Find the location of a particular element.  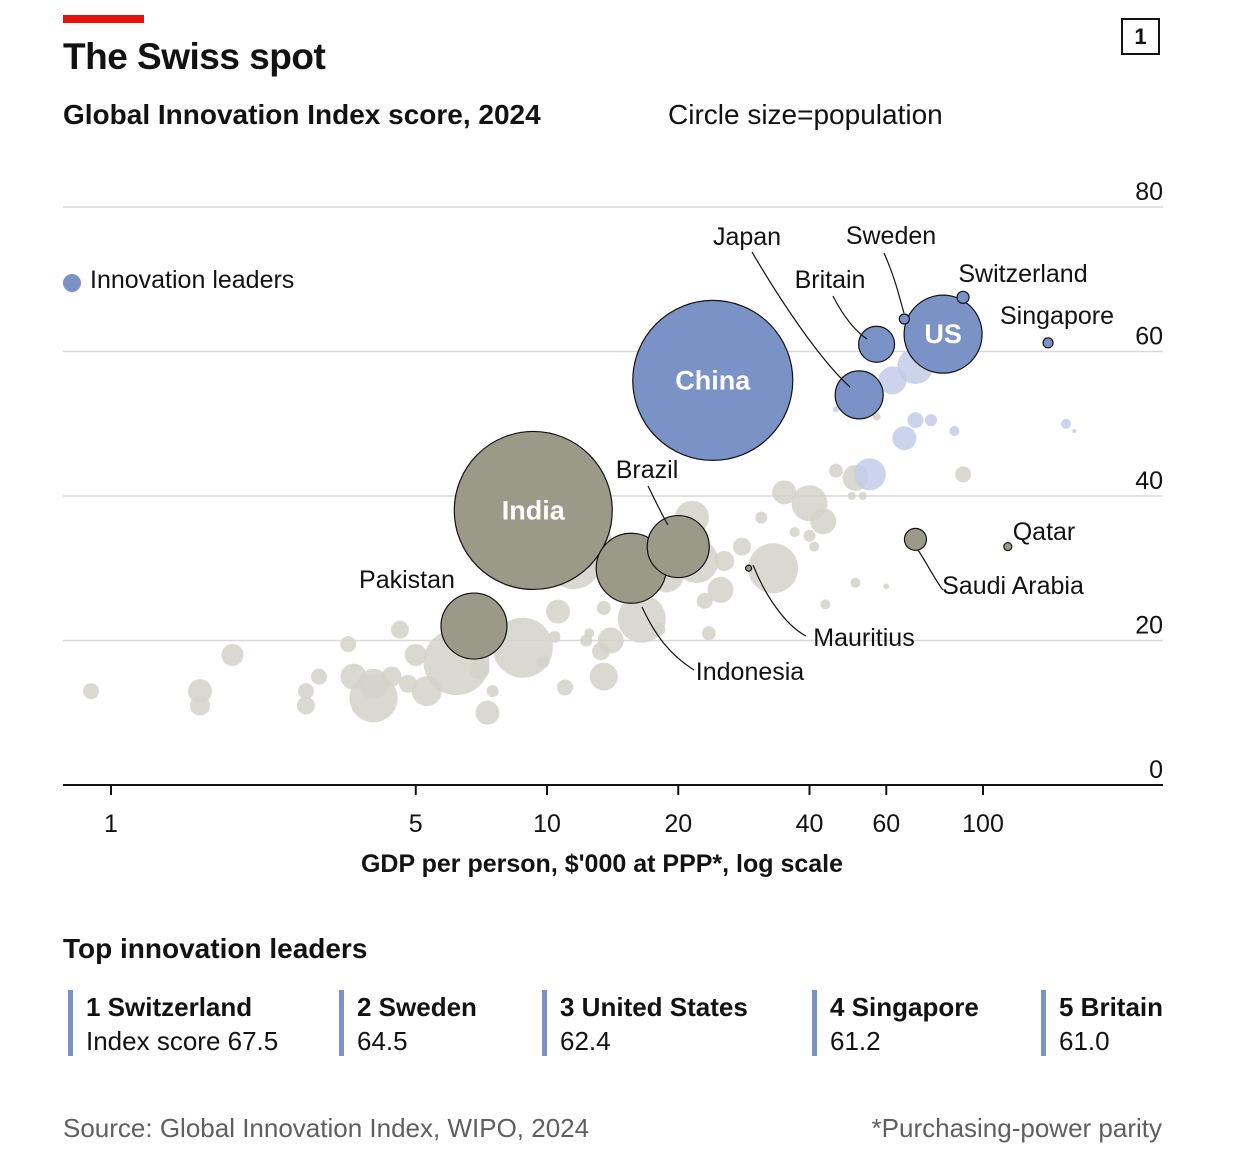

leaders-panel-title: Top innovation leaders is located at coordinates (215, 948).